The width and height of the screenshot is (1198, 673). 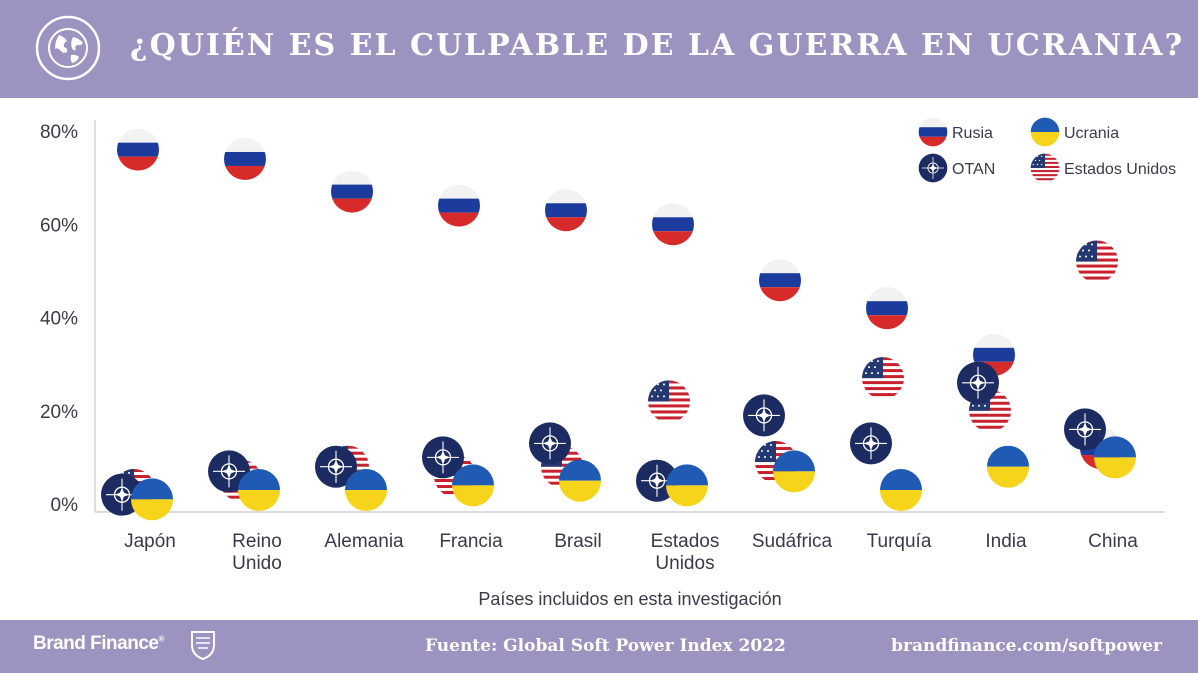 I want to click on x-tick-label: Francia, so click(x=471, y=541).